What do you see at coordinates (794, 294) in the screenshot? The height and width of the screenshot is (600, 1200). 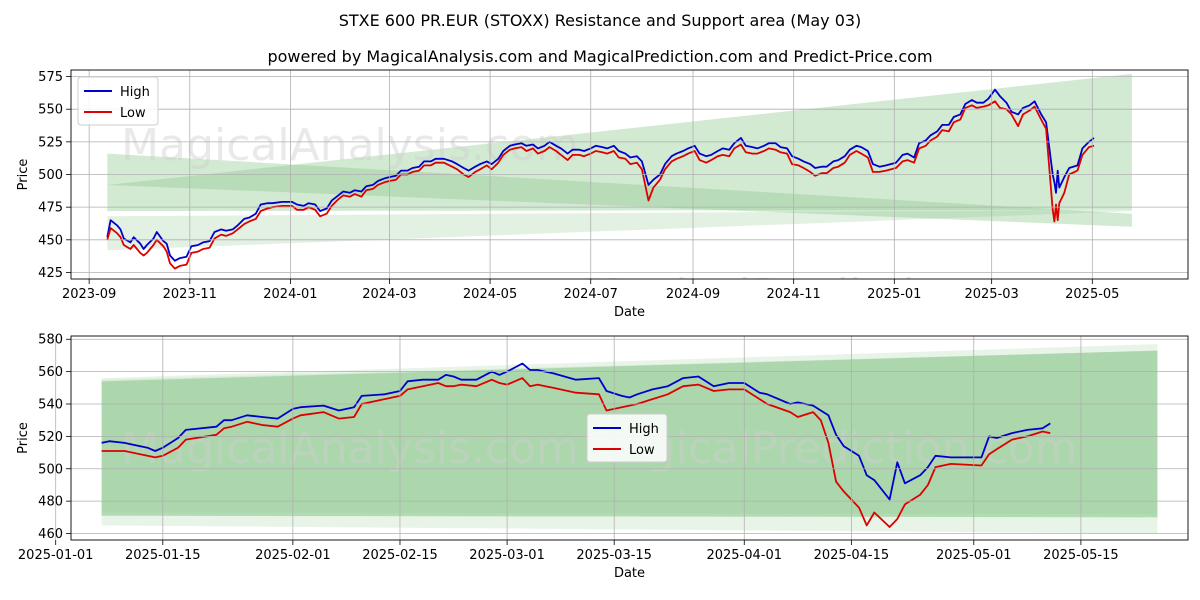 I see `x-tick-label: 2024-11` at bounding box center [794, 294].